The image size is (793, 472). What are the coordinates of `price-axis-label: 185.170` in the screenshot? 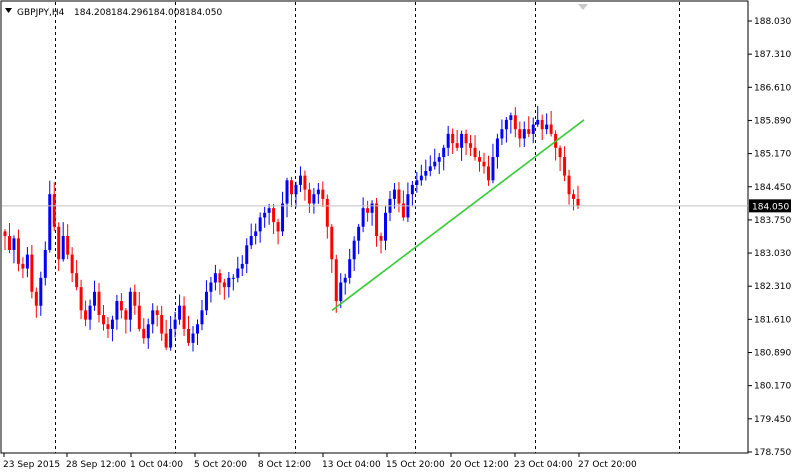 It's located at (772, 155).